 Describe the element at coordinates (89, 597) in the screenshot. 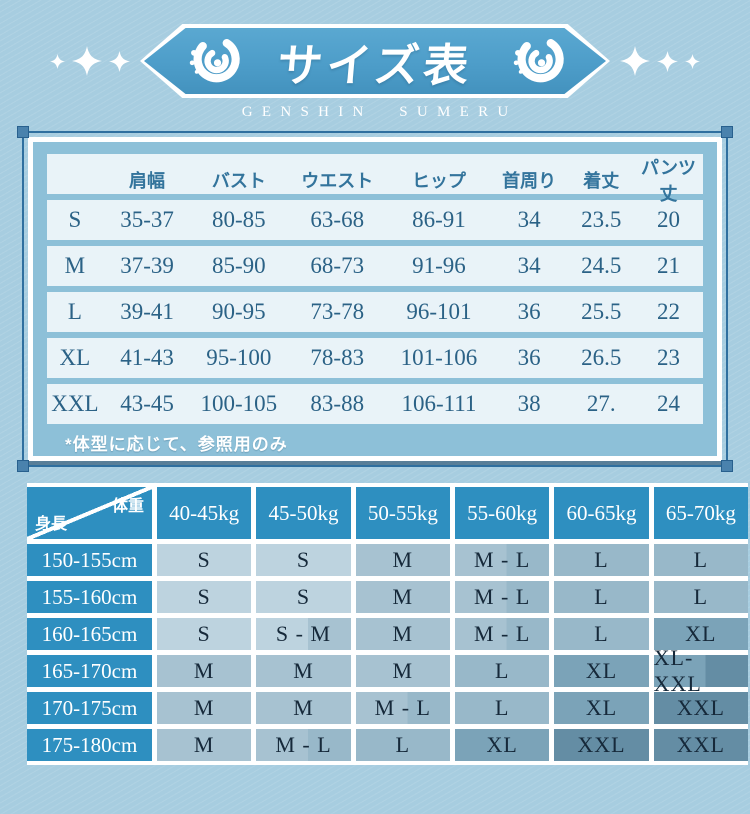

I see `height-row-header: 155-160cm` at that location.